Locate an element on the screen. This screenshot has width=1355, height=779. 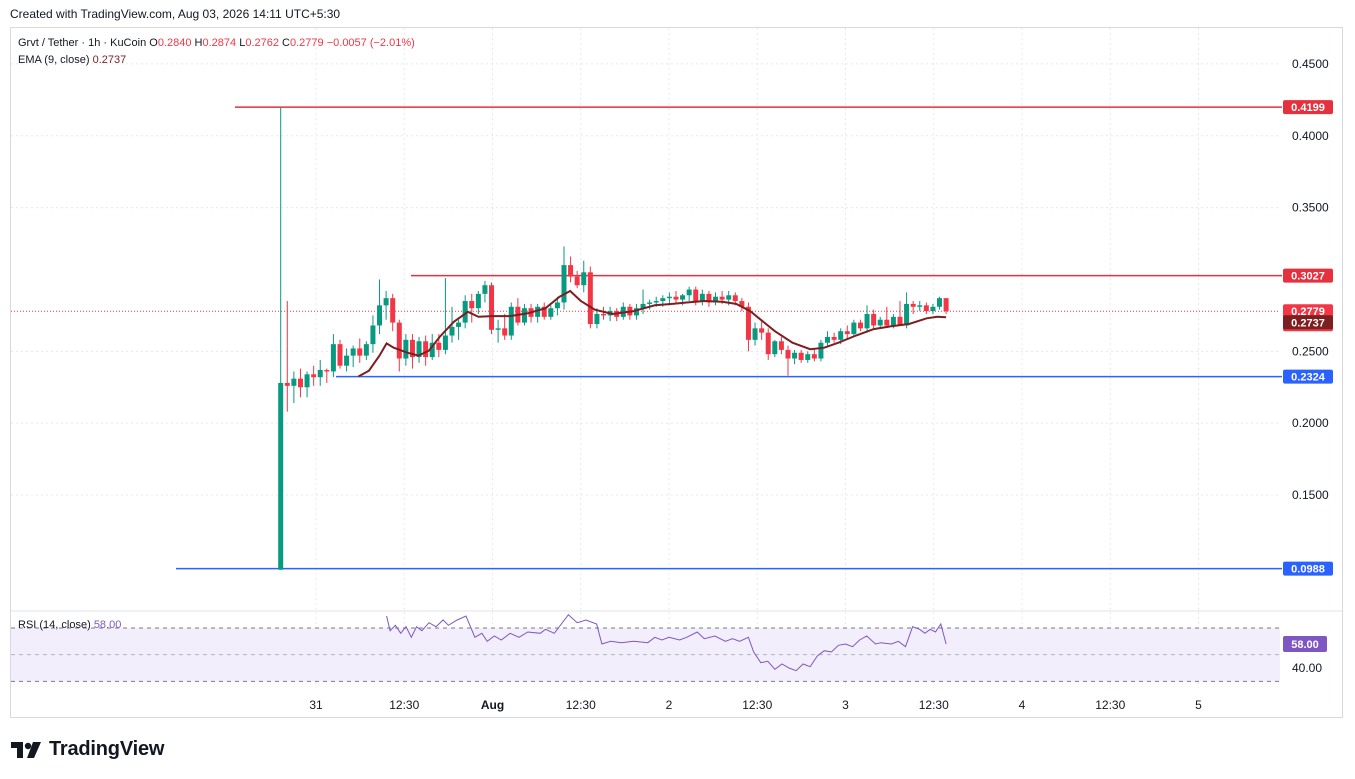
price-axis-label: 0.1500 is located at coordinates (1310, 495).